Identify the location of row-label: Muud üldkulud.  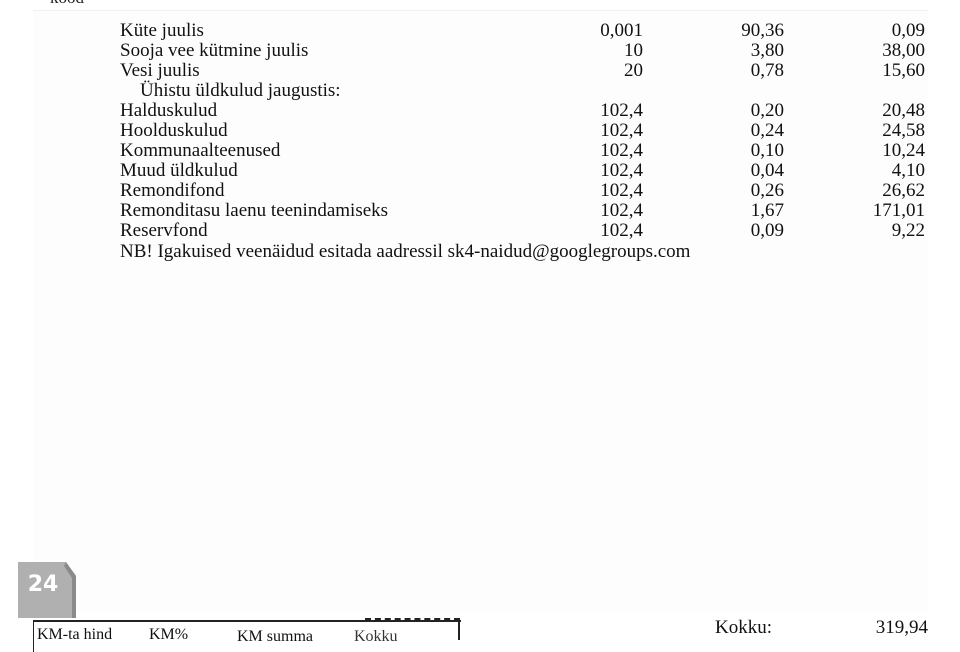
(179, 170).